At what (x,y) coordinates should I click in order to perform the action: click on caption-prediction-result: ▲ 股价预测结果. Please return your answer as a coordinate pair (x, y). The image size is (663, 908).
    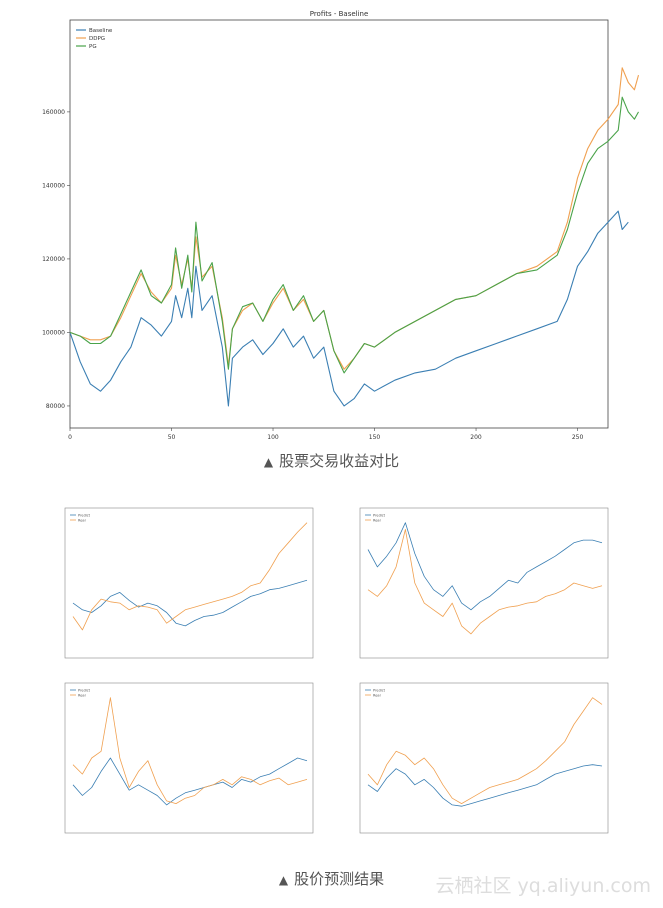
    Looking at the image, I should click on (331, 878).